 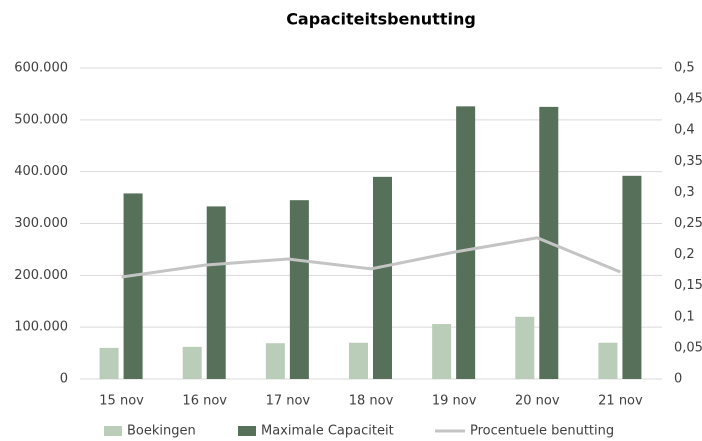 I want to click on x-tick-label: 18 nov, so click(x=371, y=401).